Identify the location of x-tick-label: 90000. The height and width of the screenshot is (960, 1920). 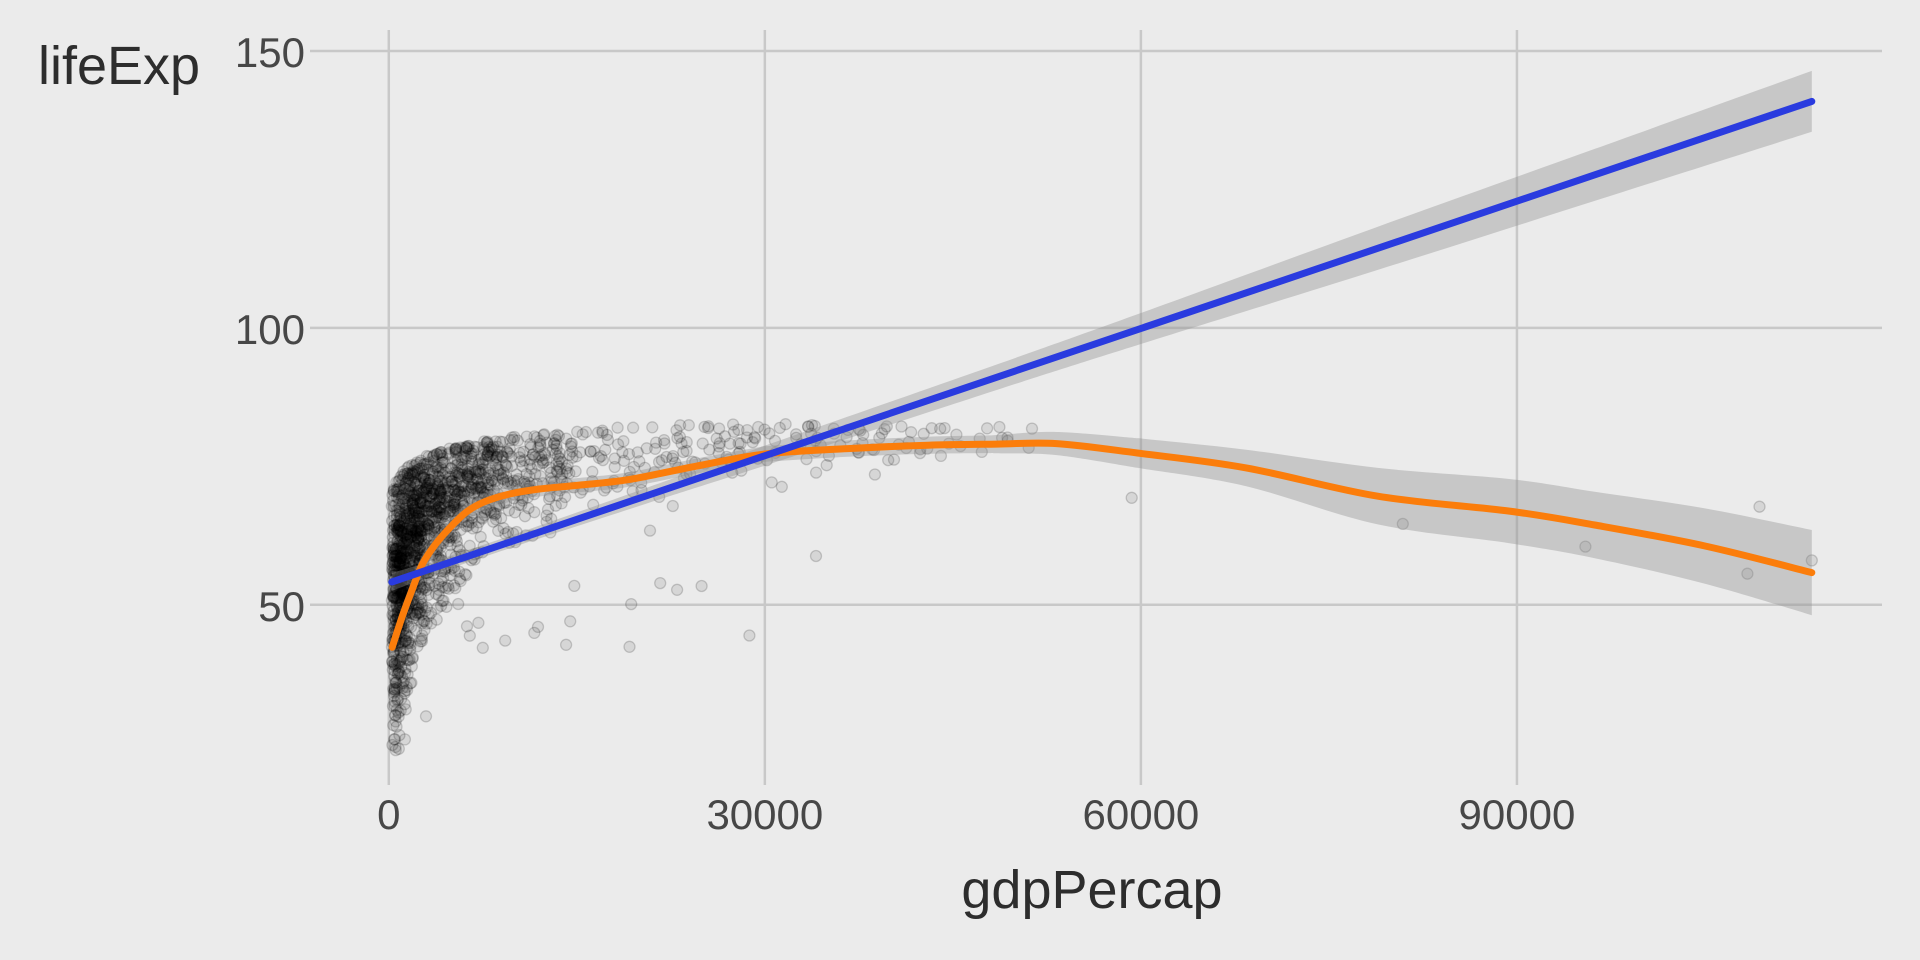
(1517, 814).